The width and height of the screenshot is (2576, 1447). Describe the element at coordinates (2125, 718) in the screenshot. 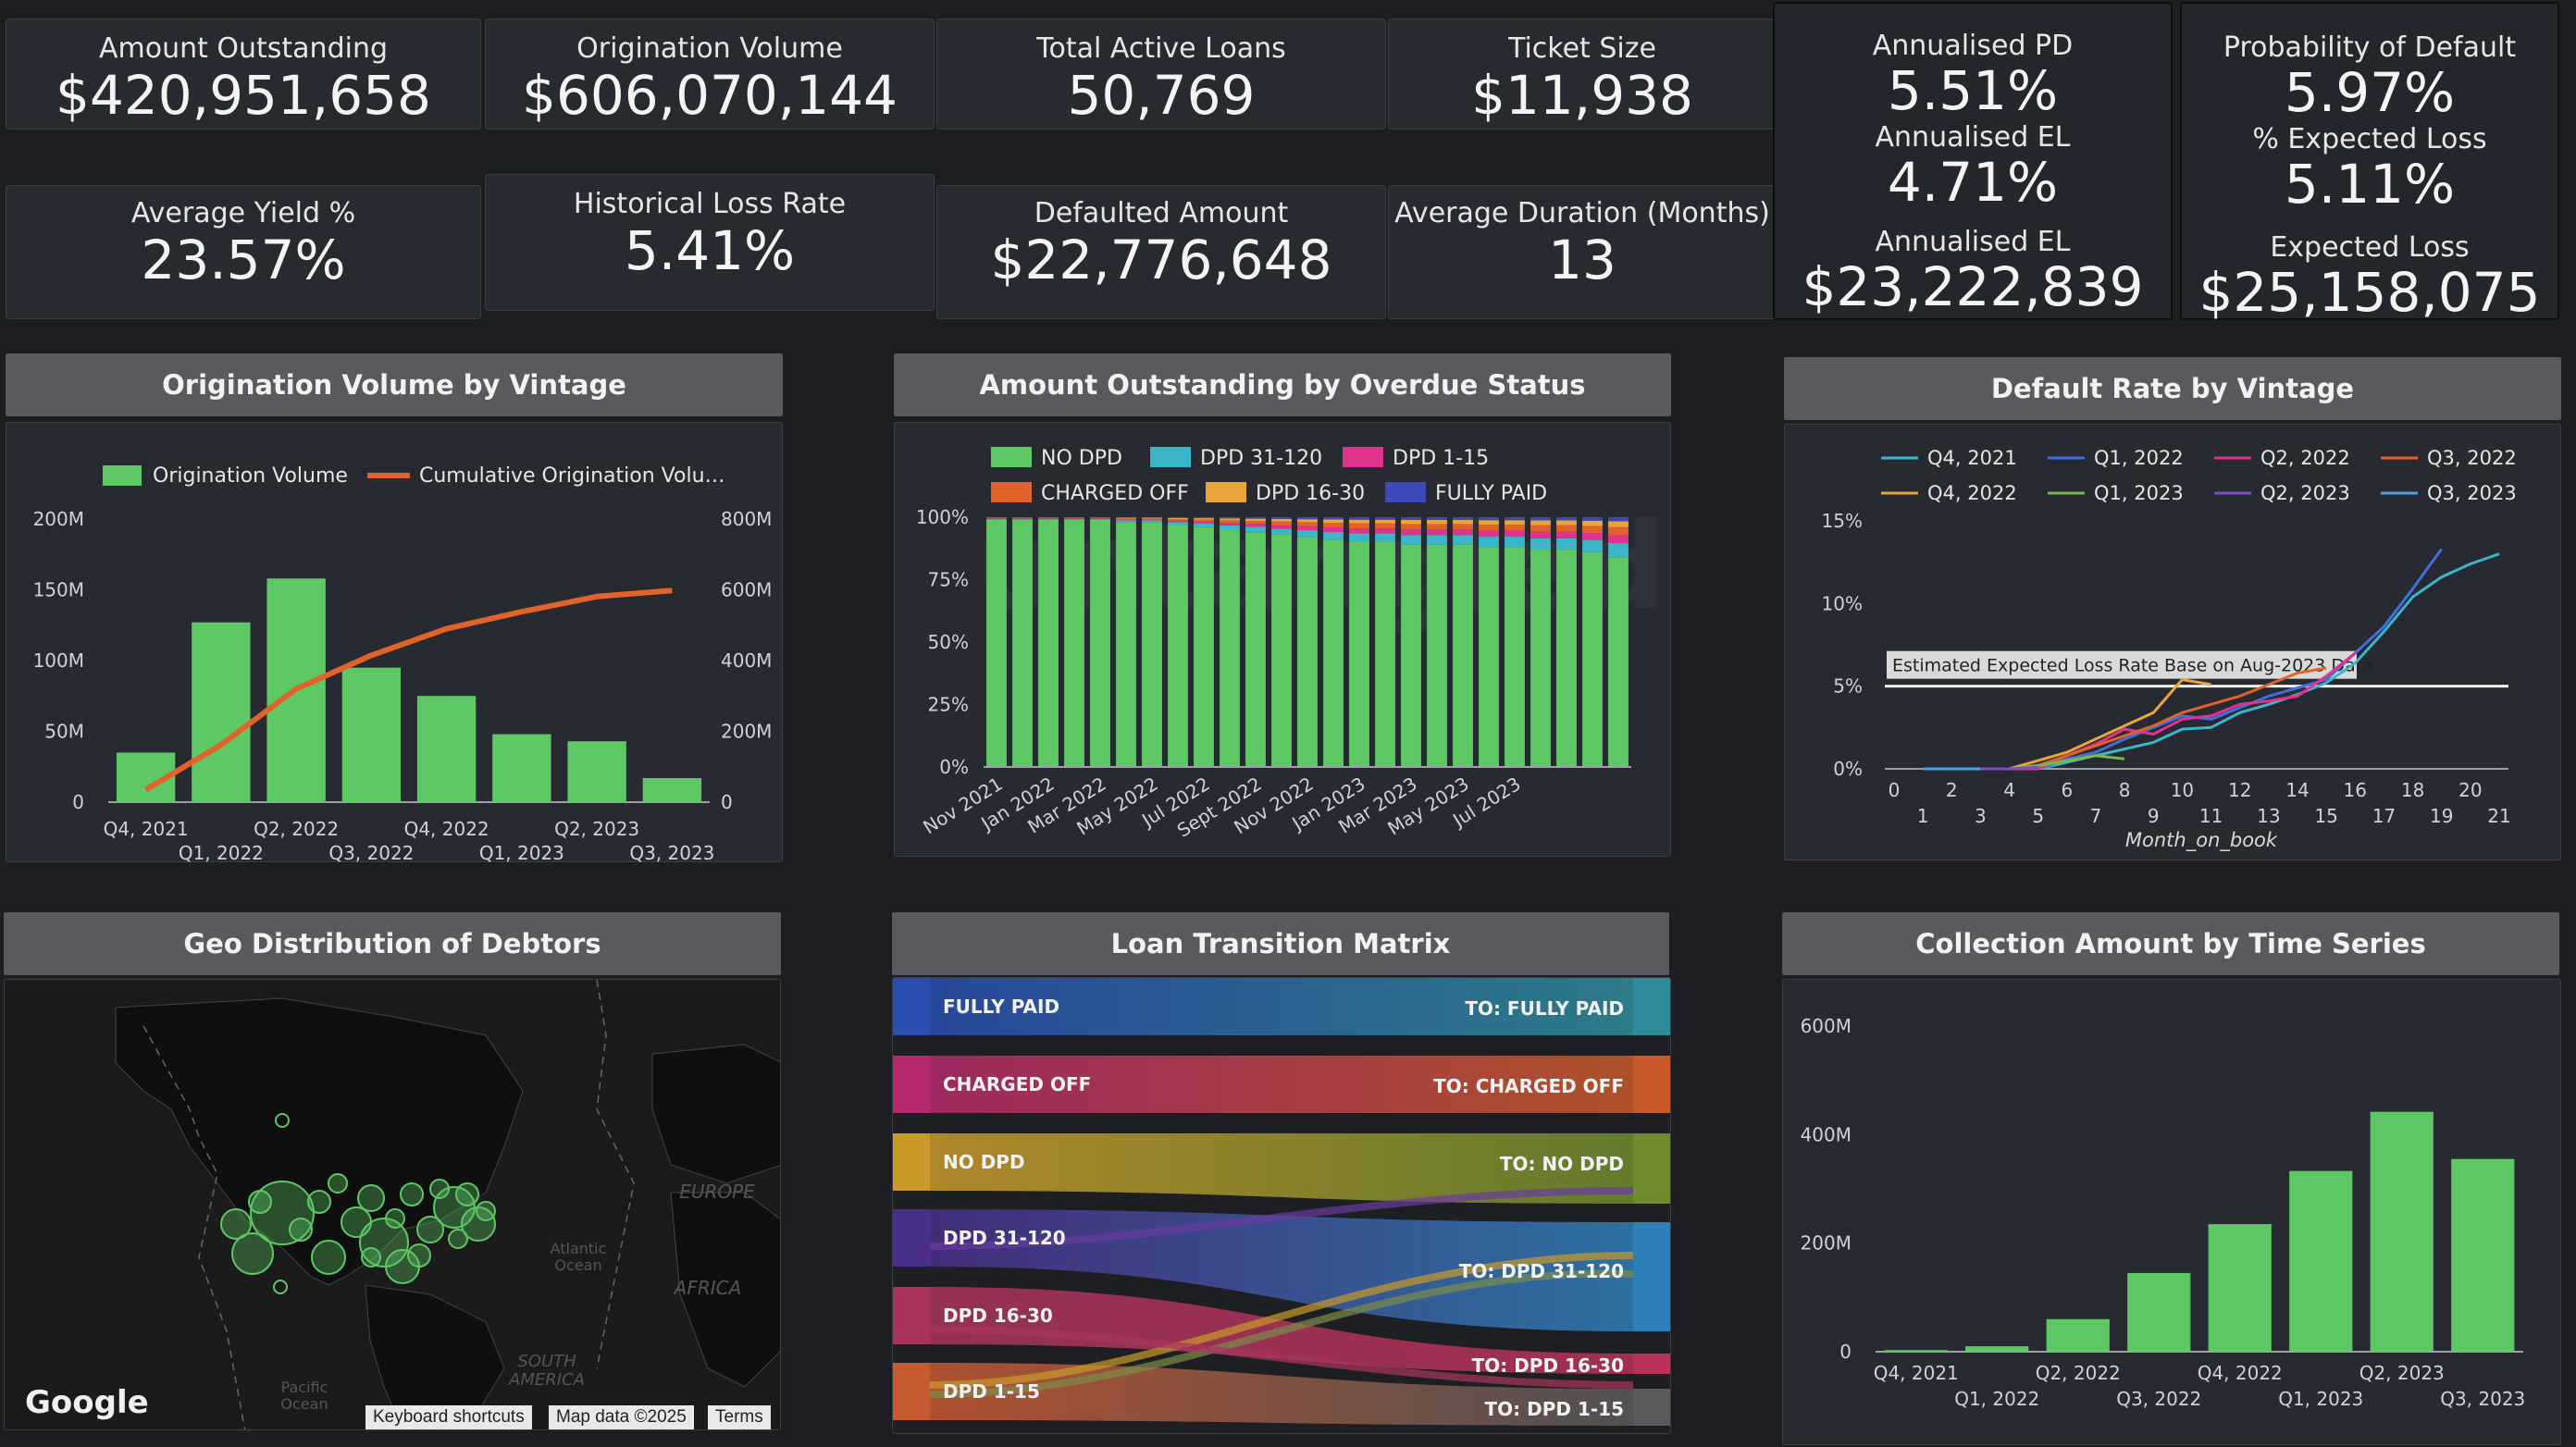

I see `series-line` at that location.